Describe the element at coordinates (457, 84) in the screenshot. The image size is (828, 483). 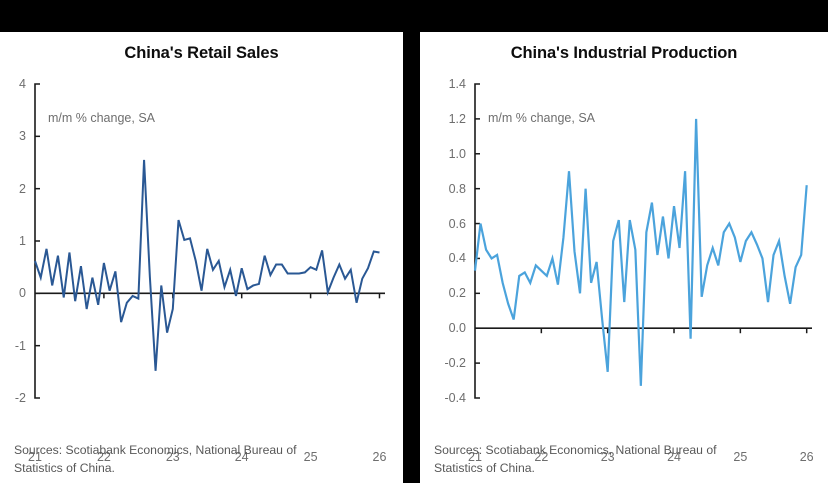
I see `y-axis-tick-label: 1.4` at that location.